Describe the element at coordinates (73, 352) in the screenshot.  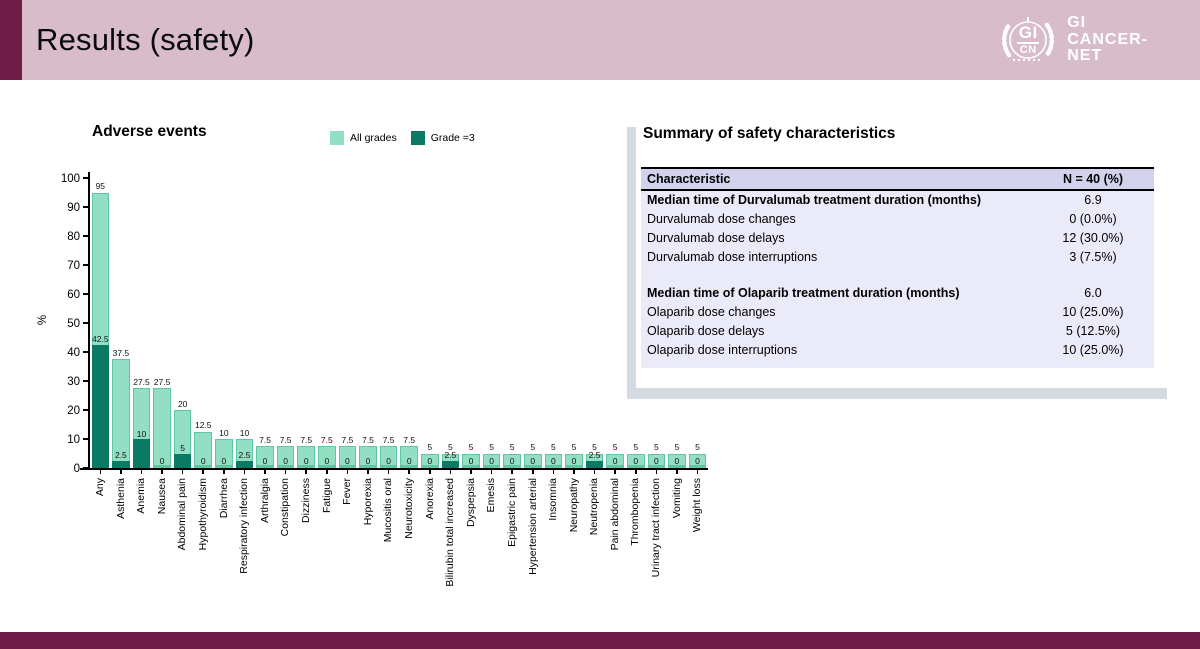
I see `y-tick-label: 40` at that location.